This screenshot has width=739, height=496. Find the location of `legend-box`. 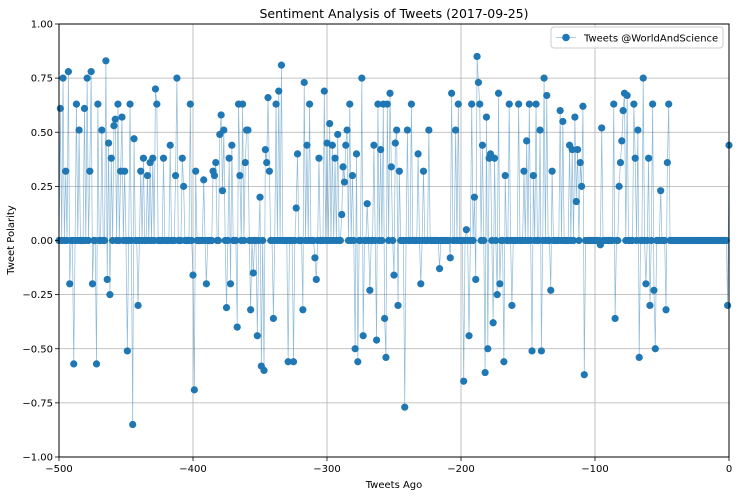

legend-box is located at coordinates (637, 37).